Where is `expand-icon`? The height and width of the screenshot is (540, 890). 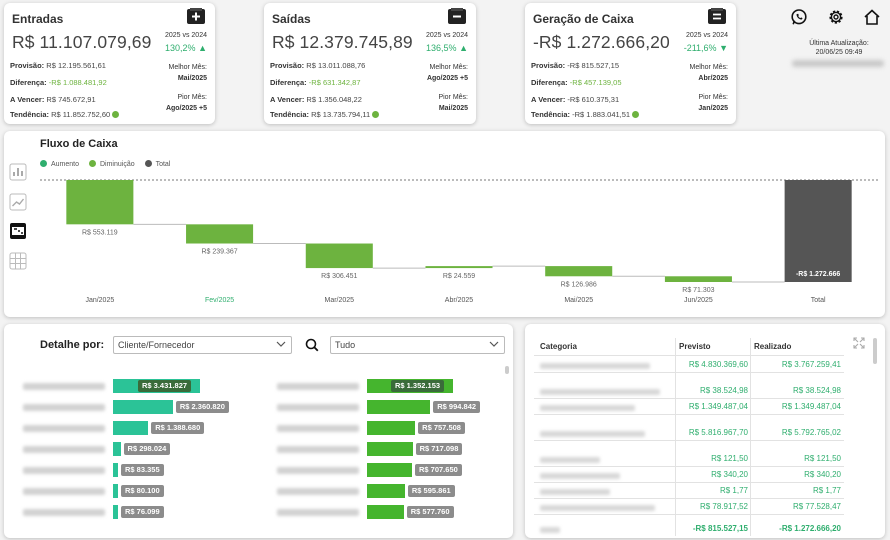
expand-icon is located at coordinates (859, 343).